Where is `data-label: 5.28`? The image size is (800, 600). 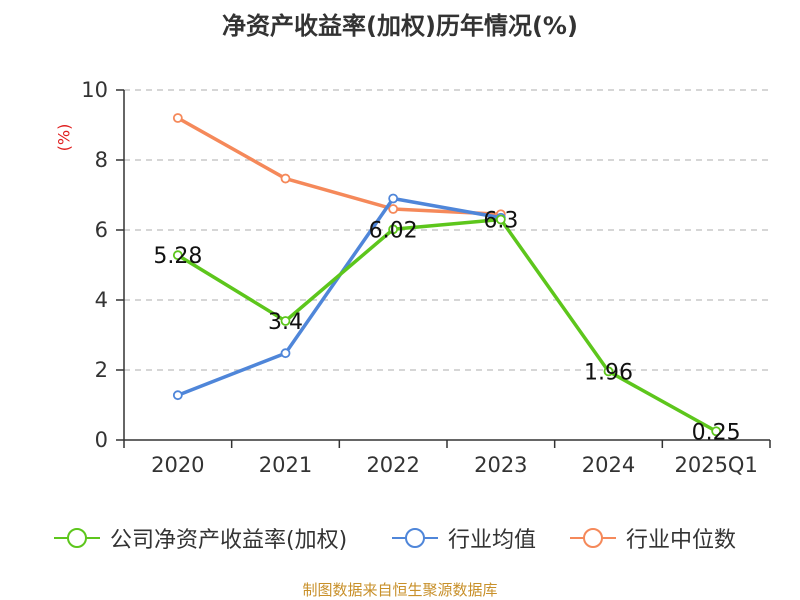 data-label: 5.28 is located at coordinates (177, 256).